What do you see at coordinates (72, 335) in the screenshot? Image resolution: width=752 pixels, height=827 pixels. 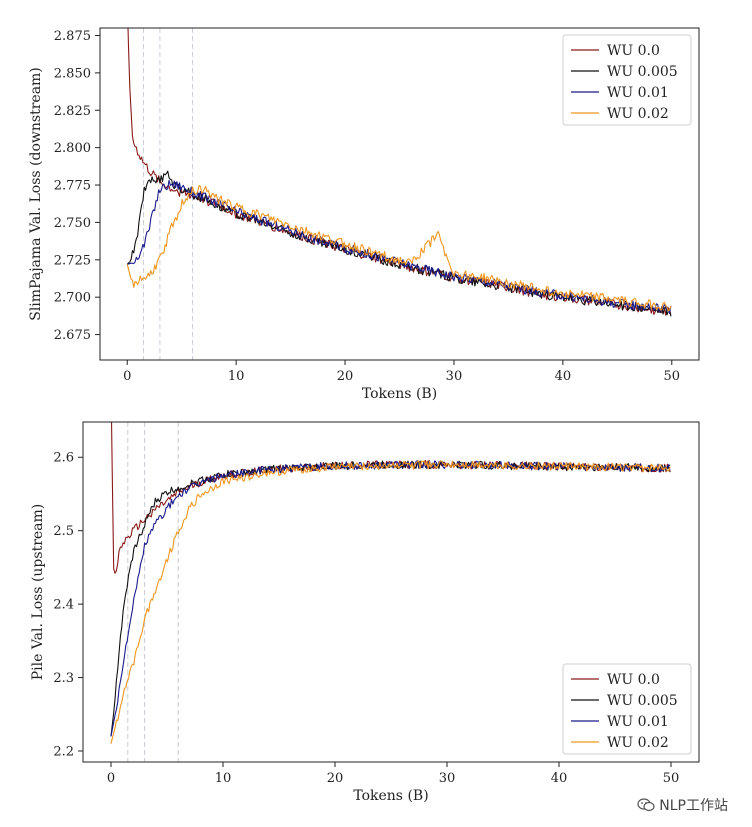 I see `y-tick-label: 2.675` at bounding box center [72, 335].